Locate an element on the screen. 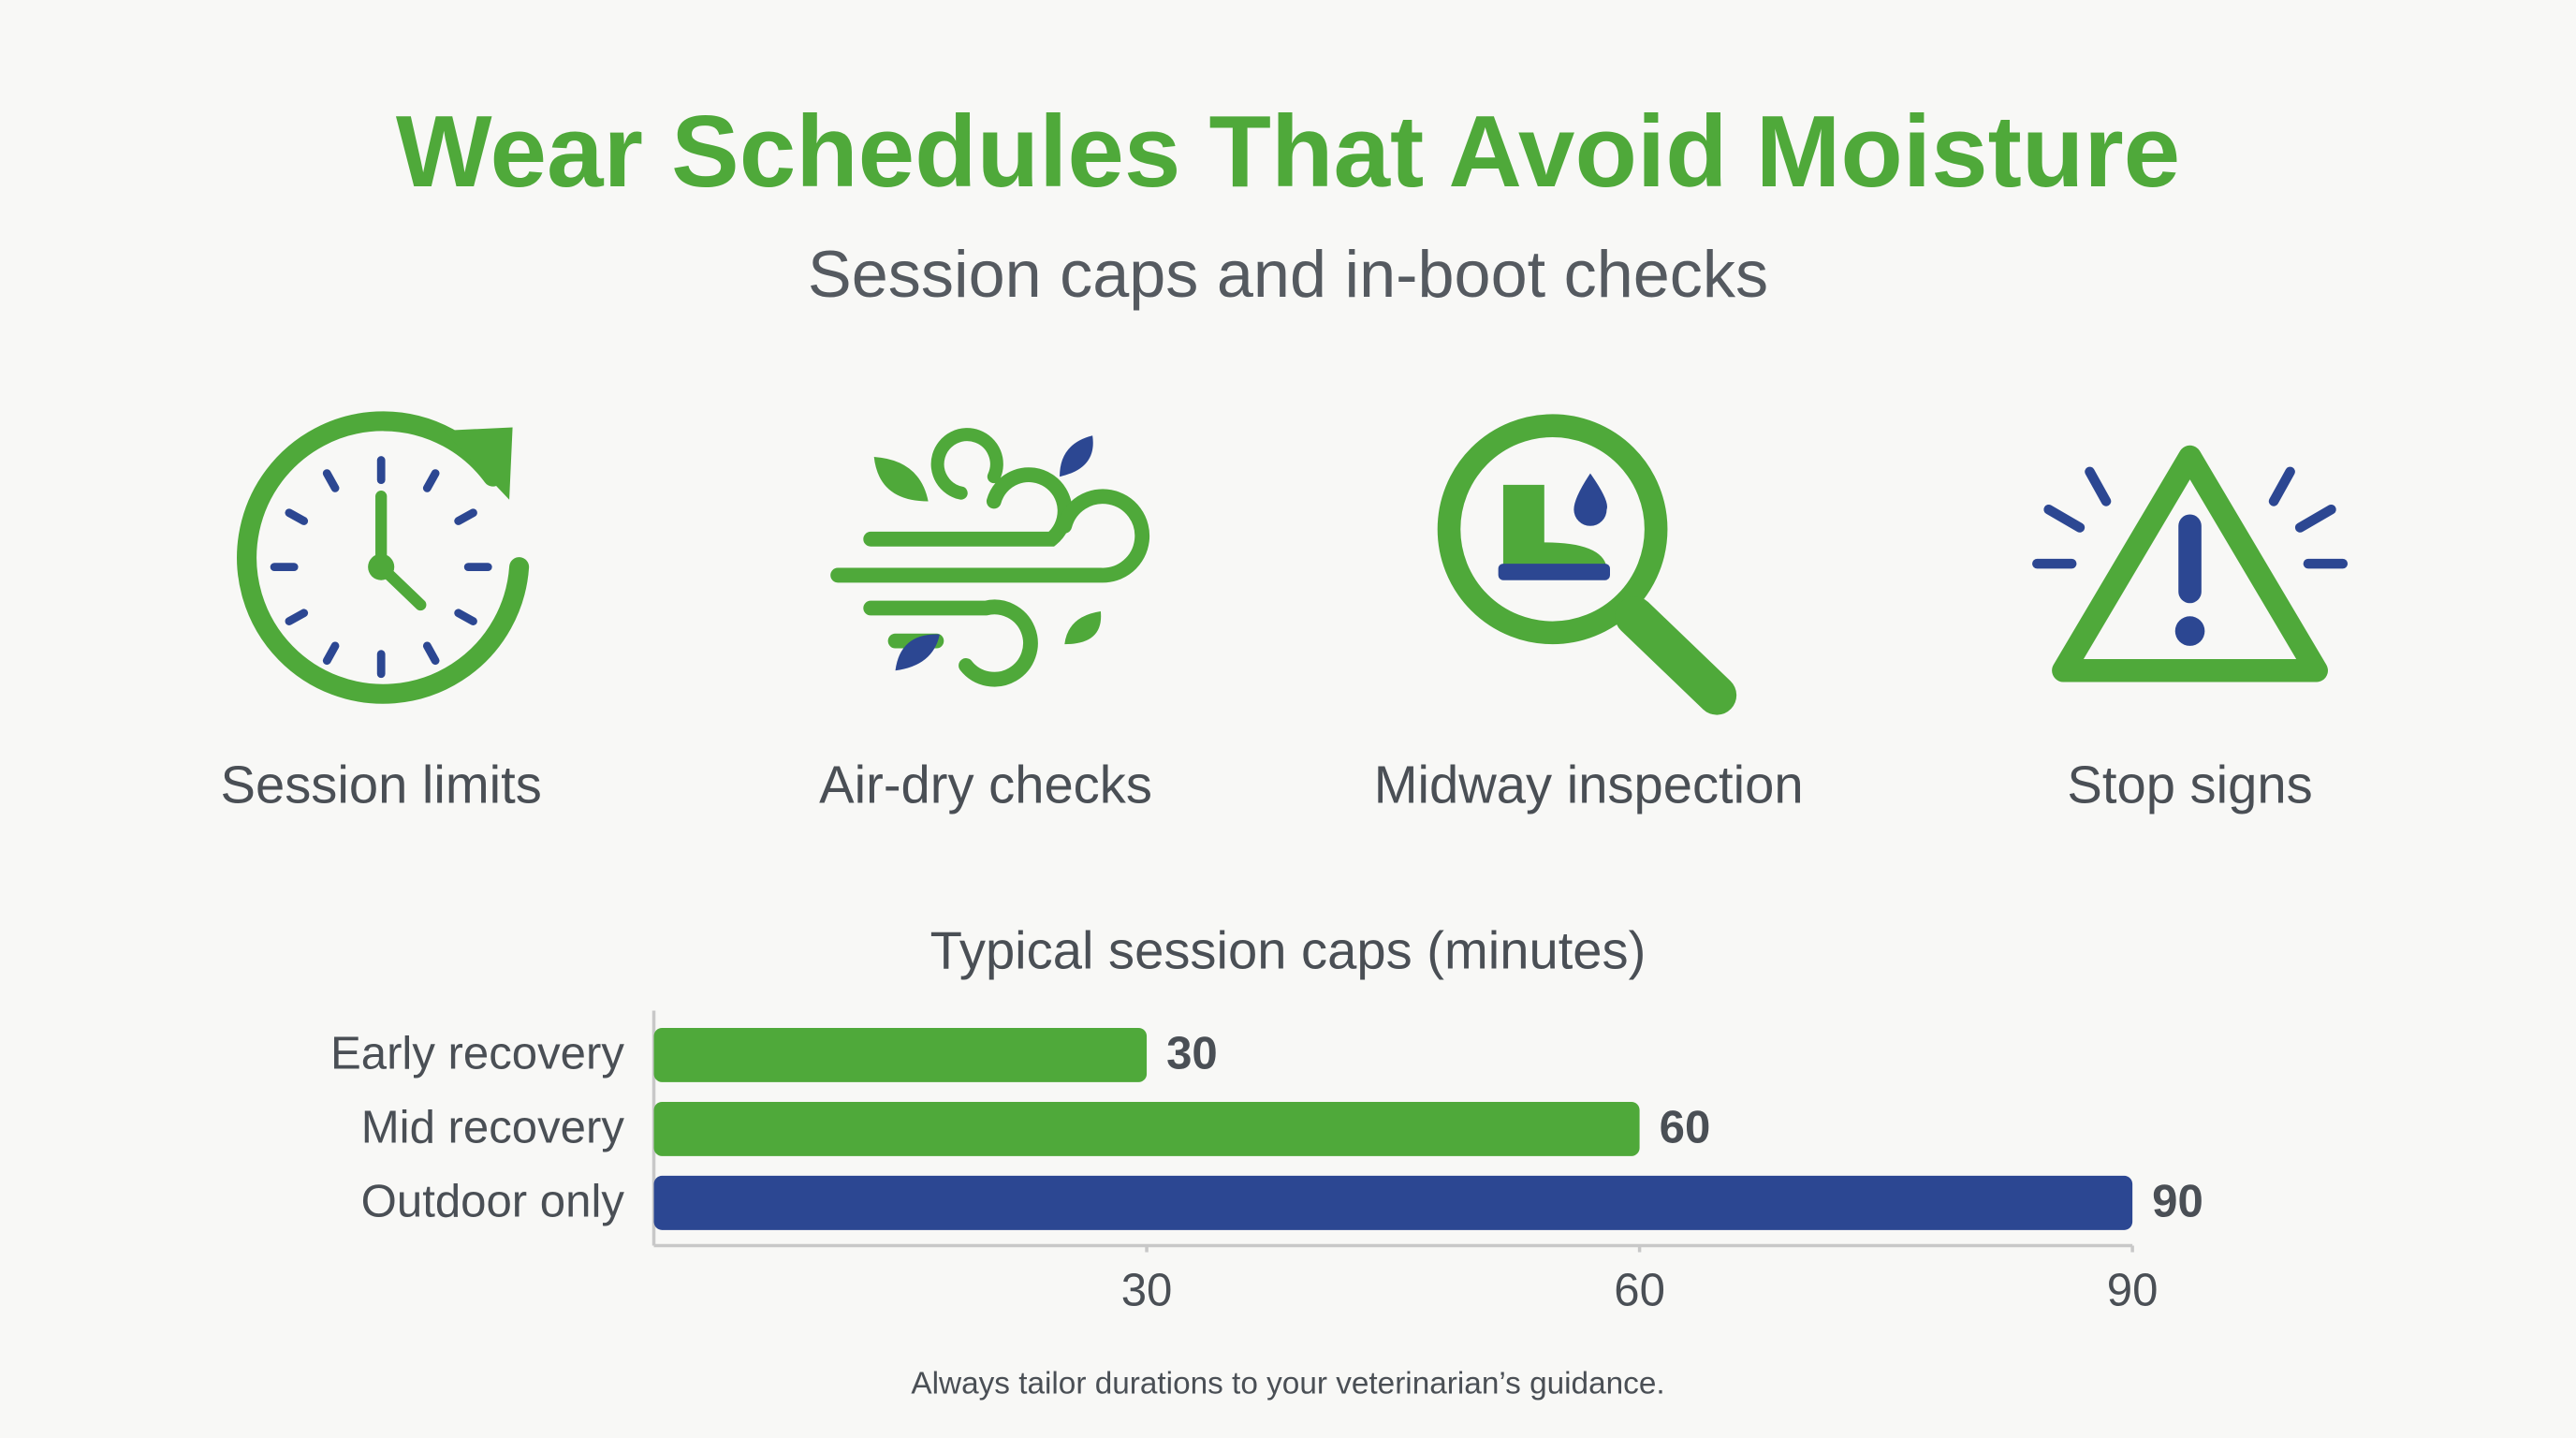 This screenshot has height=1438, width=2576. value-label: 90 is located at coordinates (2177, 1202).